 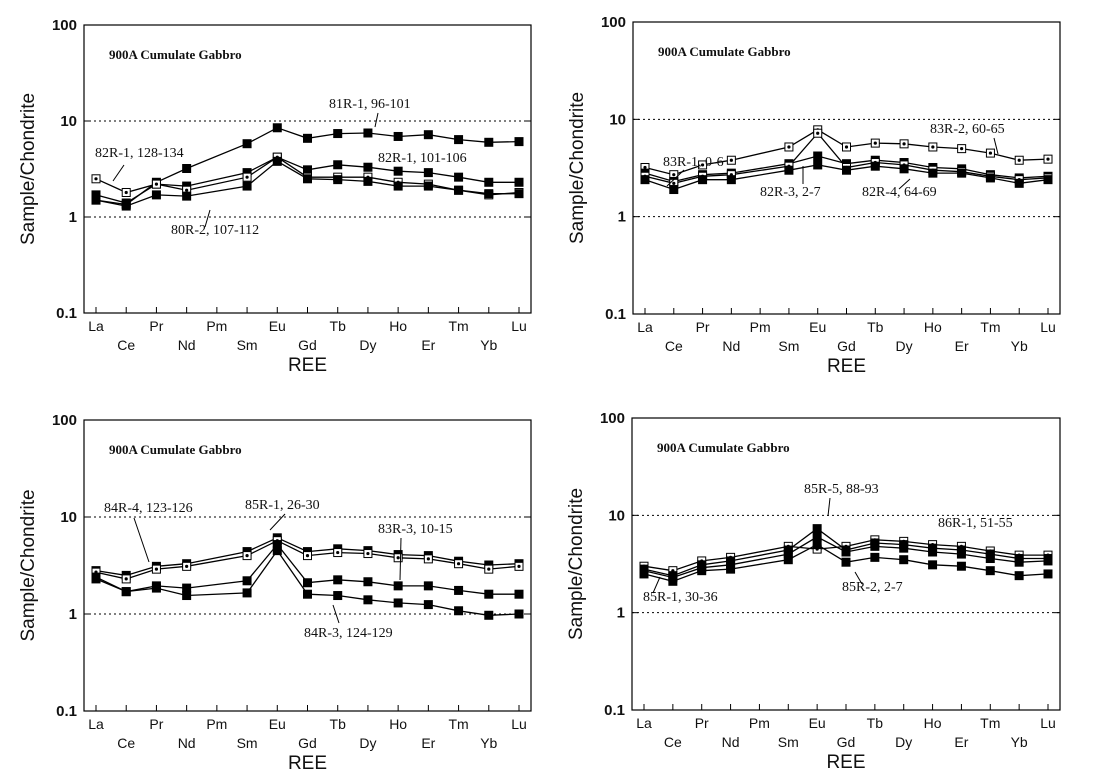 I want to click on x-tick-label: Yb, so click(x=1019, y=346).